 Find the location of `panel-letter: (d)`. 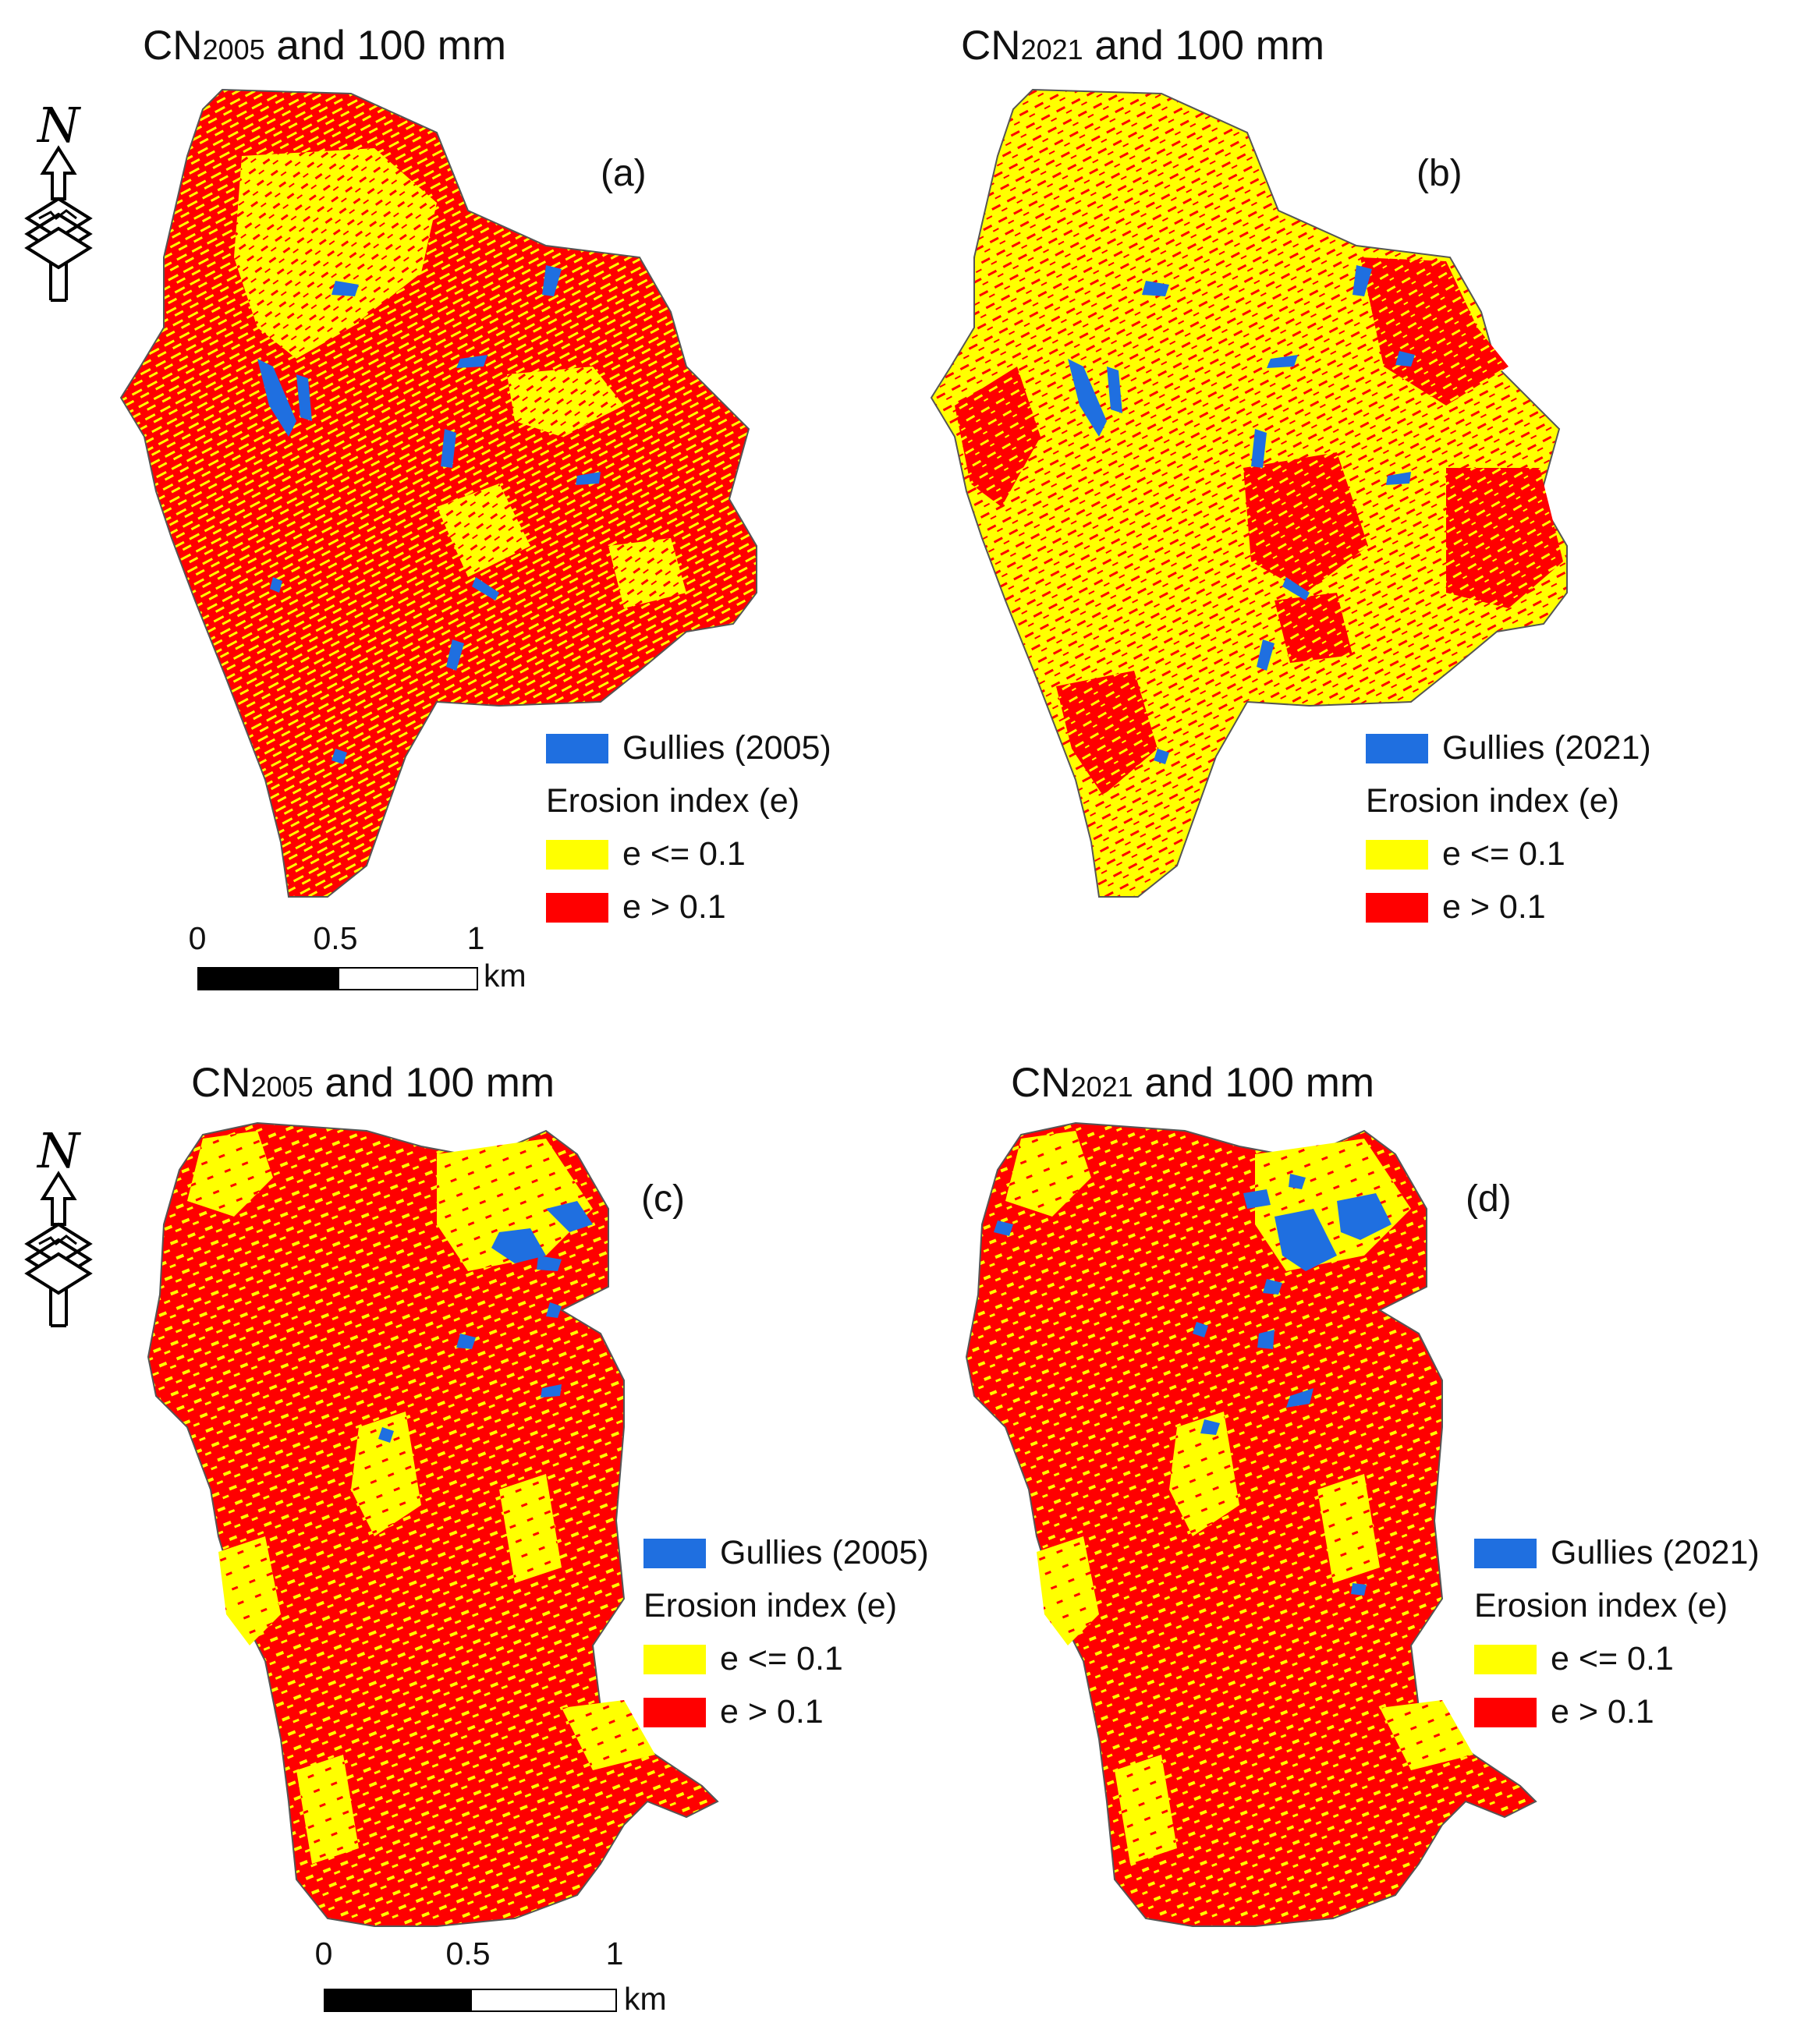

panel-letter: (d) is located at coordinates (1489, 1199).